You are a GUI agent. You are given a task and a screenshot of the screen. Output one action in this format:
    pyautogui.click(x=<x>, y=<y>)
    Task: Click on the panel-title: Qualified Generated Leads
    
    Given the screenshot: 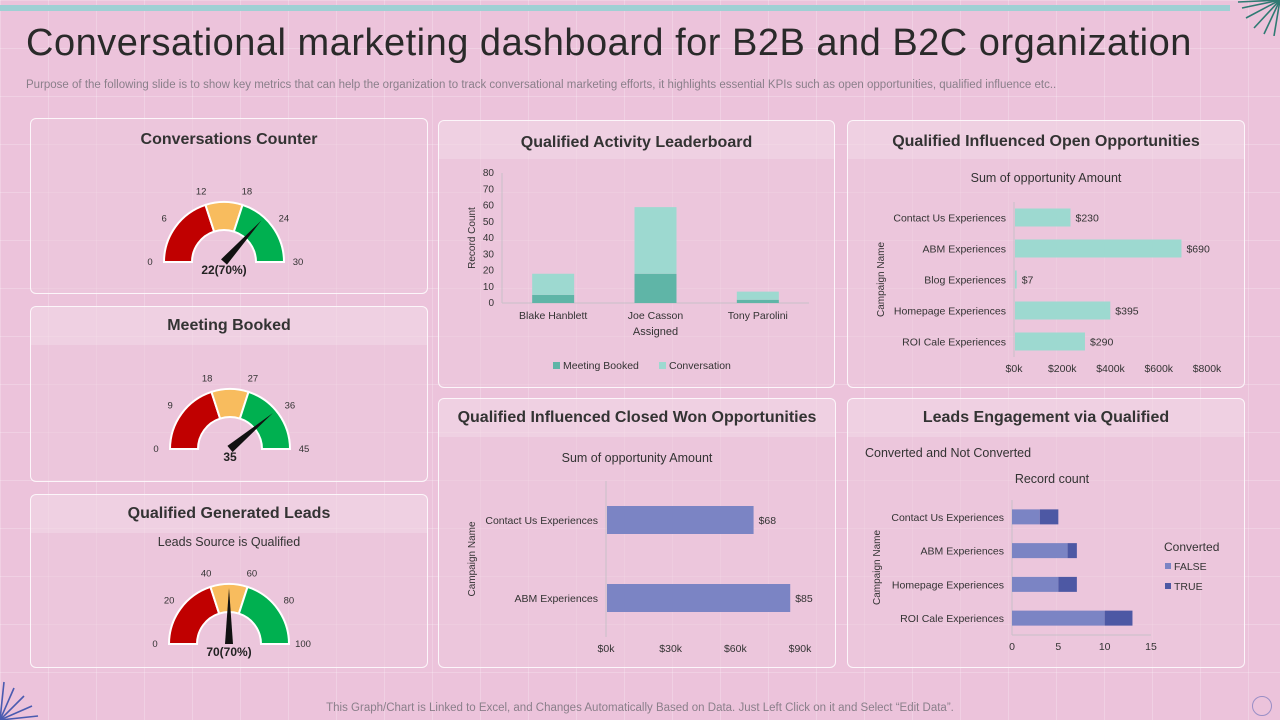 What is the action you would take?
    pyautogui.click(x=229, y=513)
    